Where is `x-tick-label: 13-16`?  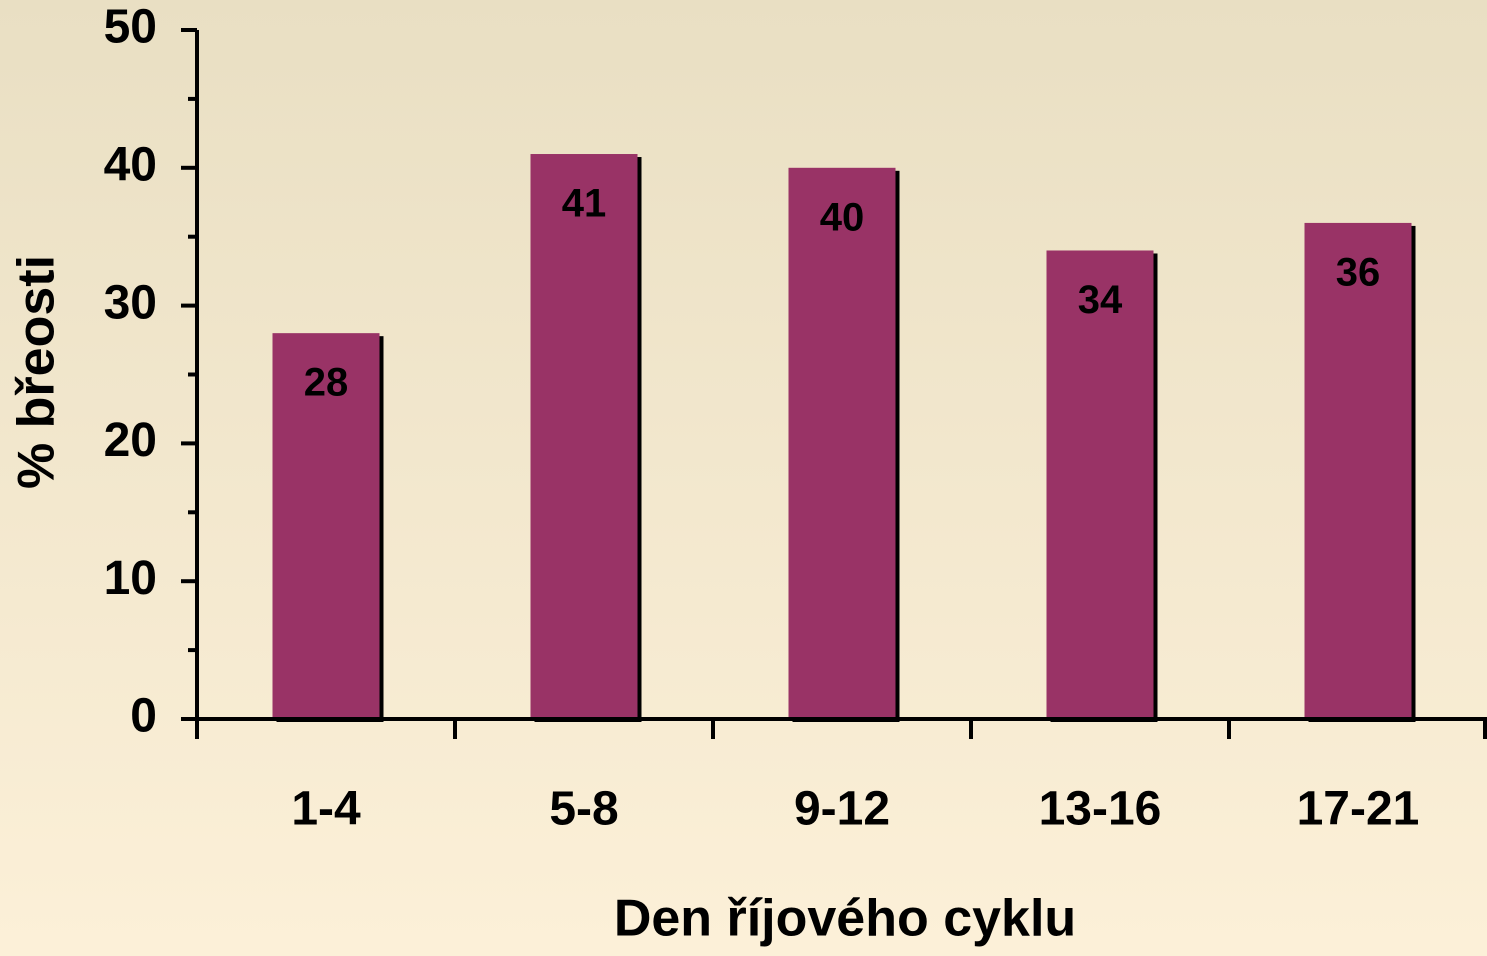
x-tick-label: 13-16 is located at coordinates (1100, 809).